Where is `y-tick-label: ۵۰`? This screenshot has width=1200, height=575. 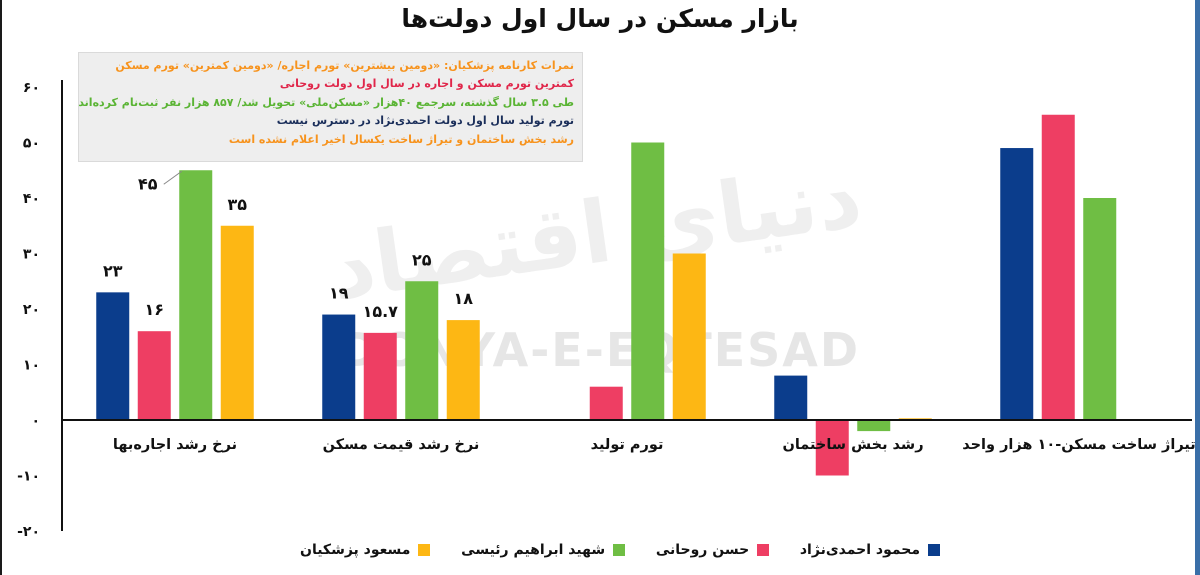
y-tick-label: ۵۰ is located at coordinates (31, 144).